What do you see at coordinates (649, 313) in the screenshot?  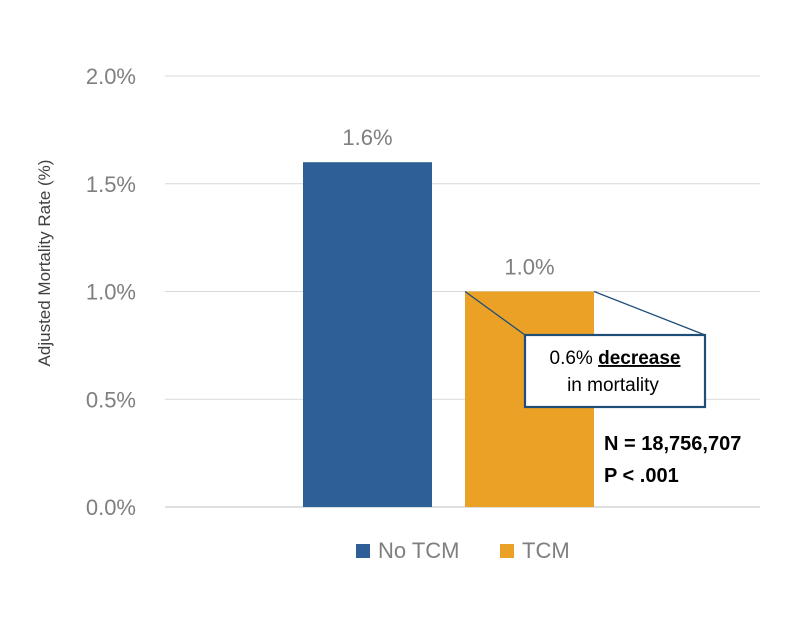 I see `callout-leader-right` at bounding box center [649, 313].